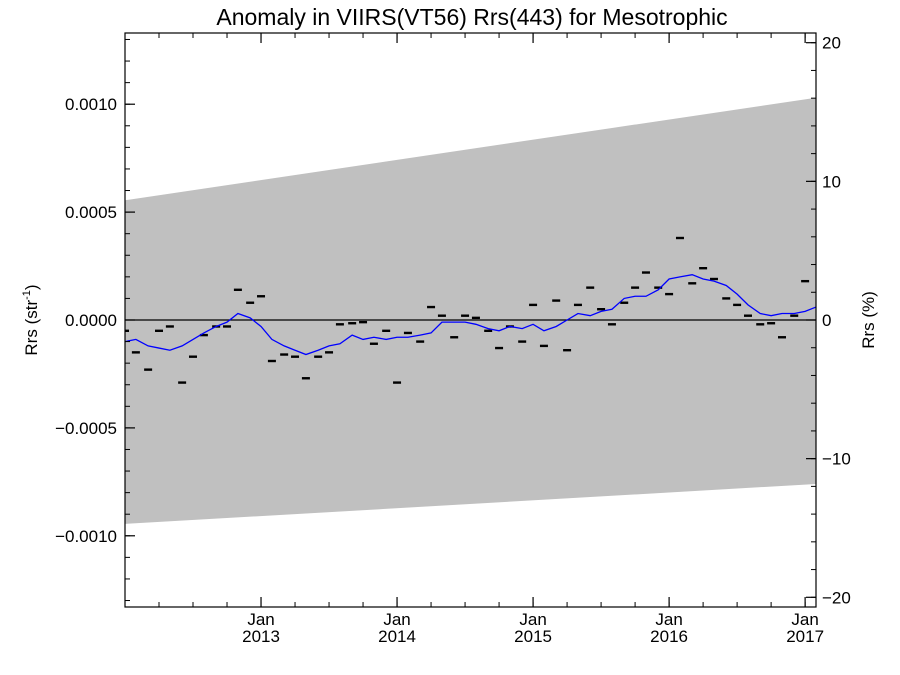  What do you see at coordinates (260, 619) in the screenshot?
I see `x-tick-month-0: Jan` at bounding box center [260, 619].